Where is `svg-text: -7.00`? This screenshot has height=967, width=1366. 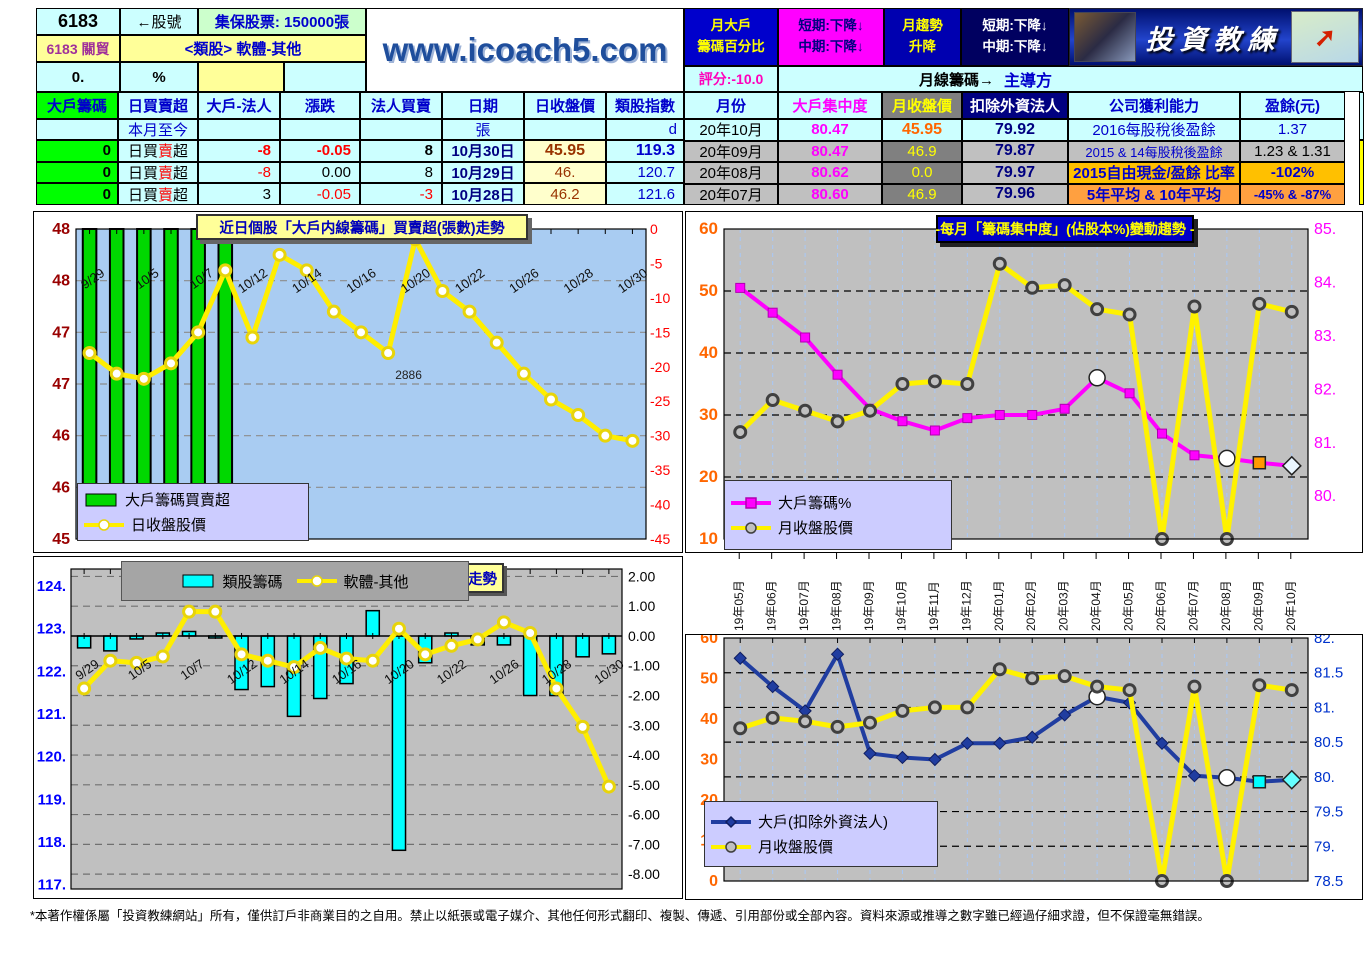 svg-text: -7.00 is located at coordinates (644, 844).